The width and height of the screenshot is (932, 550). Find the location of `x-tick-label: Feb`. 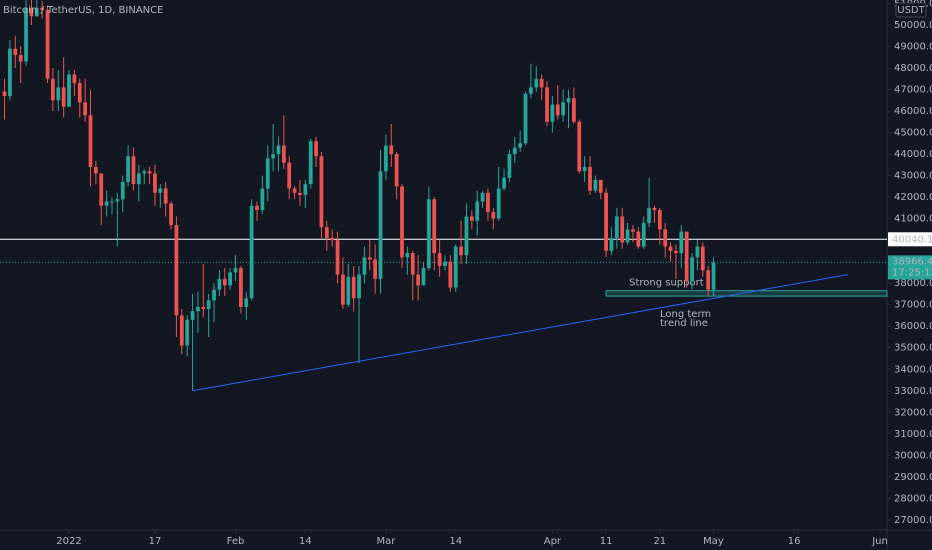

x-tick-label: Feb is located at coordinates (236, 541).